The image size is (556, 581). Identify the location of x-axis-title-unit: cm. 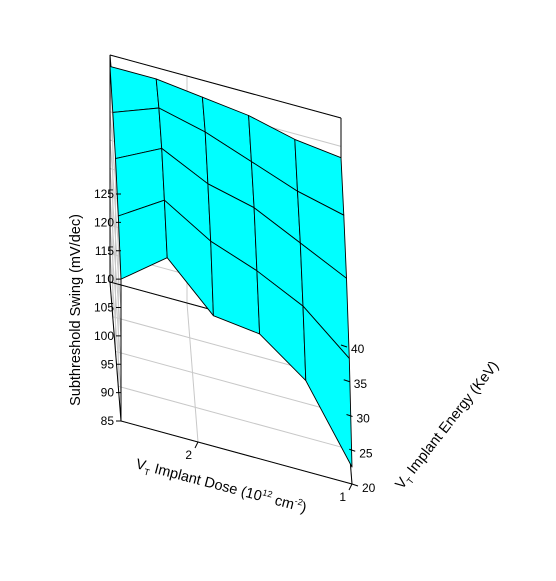
(282, 502).